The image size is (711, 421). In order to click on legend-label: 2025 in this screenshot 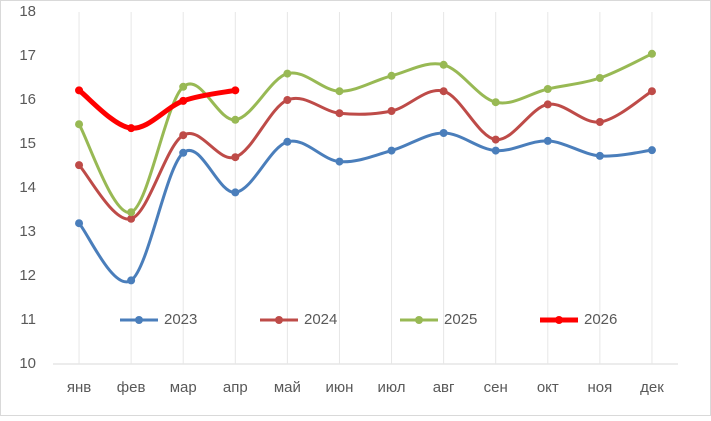, I will do `click(460, 319)`.